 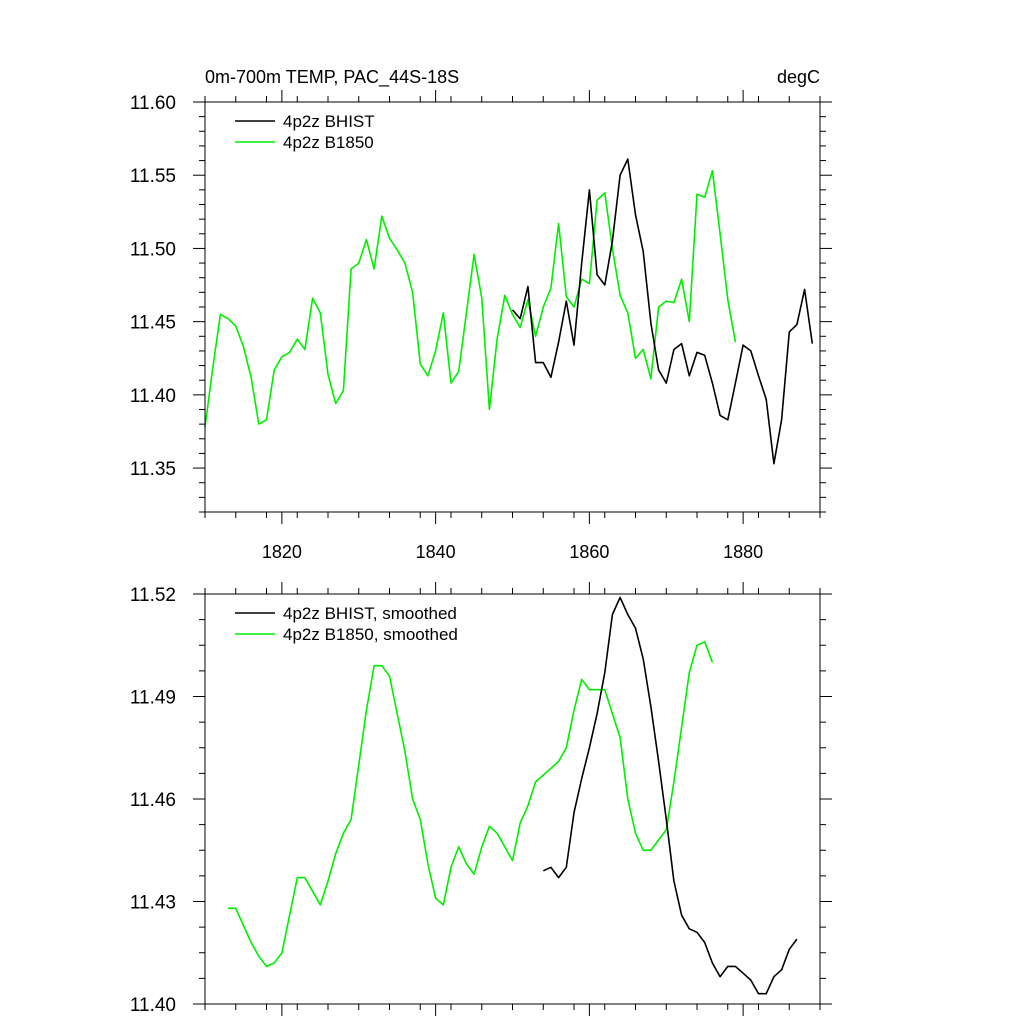 I want to click on legend-label-bhist-smoothed: 4p2z BHIST, smoothed, so click(x=370, y=613).